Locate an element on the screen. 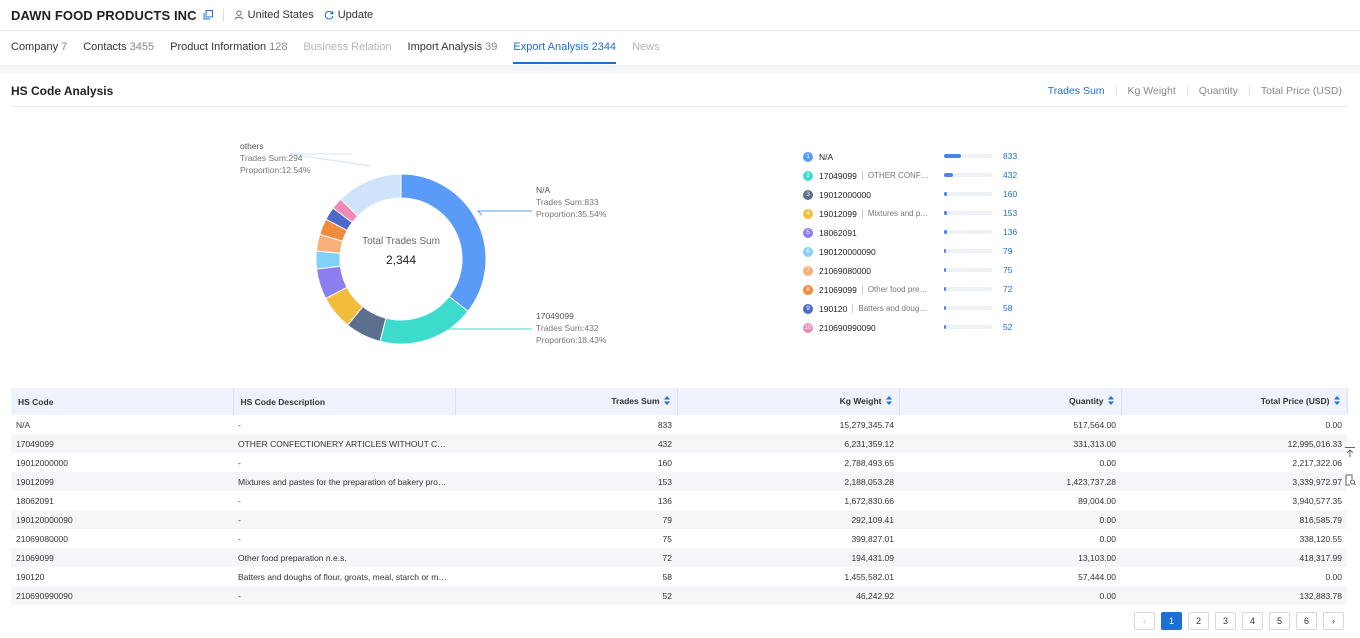  tab-contacts: Contacts 3455 is located at coordinates (118, 48).